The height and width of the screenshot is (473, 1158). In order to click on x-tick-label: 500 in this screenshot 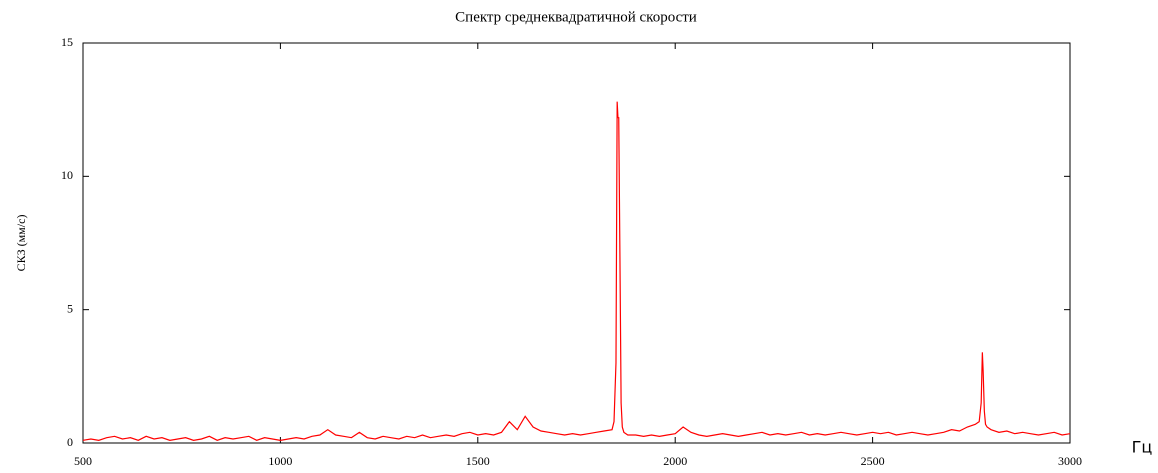, I will do `click(83, 461)`.